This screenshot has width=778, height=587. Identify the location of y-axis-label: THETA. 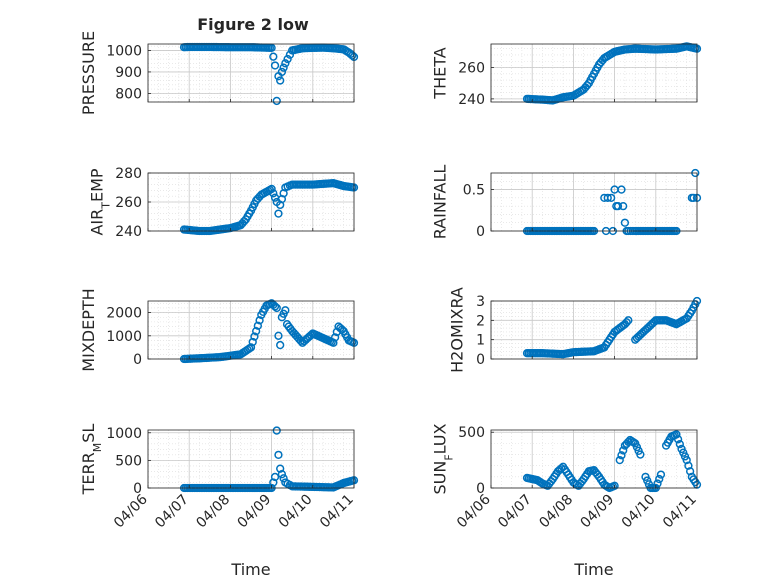
(440, 73).